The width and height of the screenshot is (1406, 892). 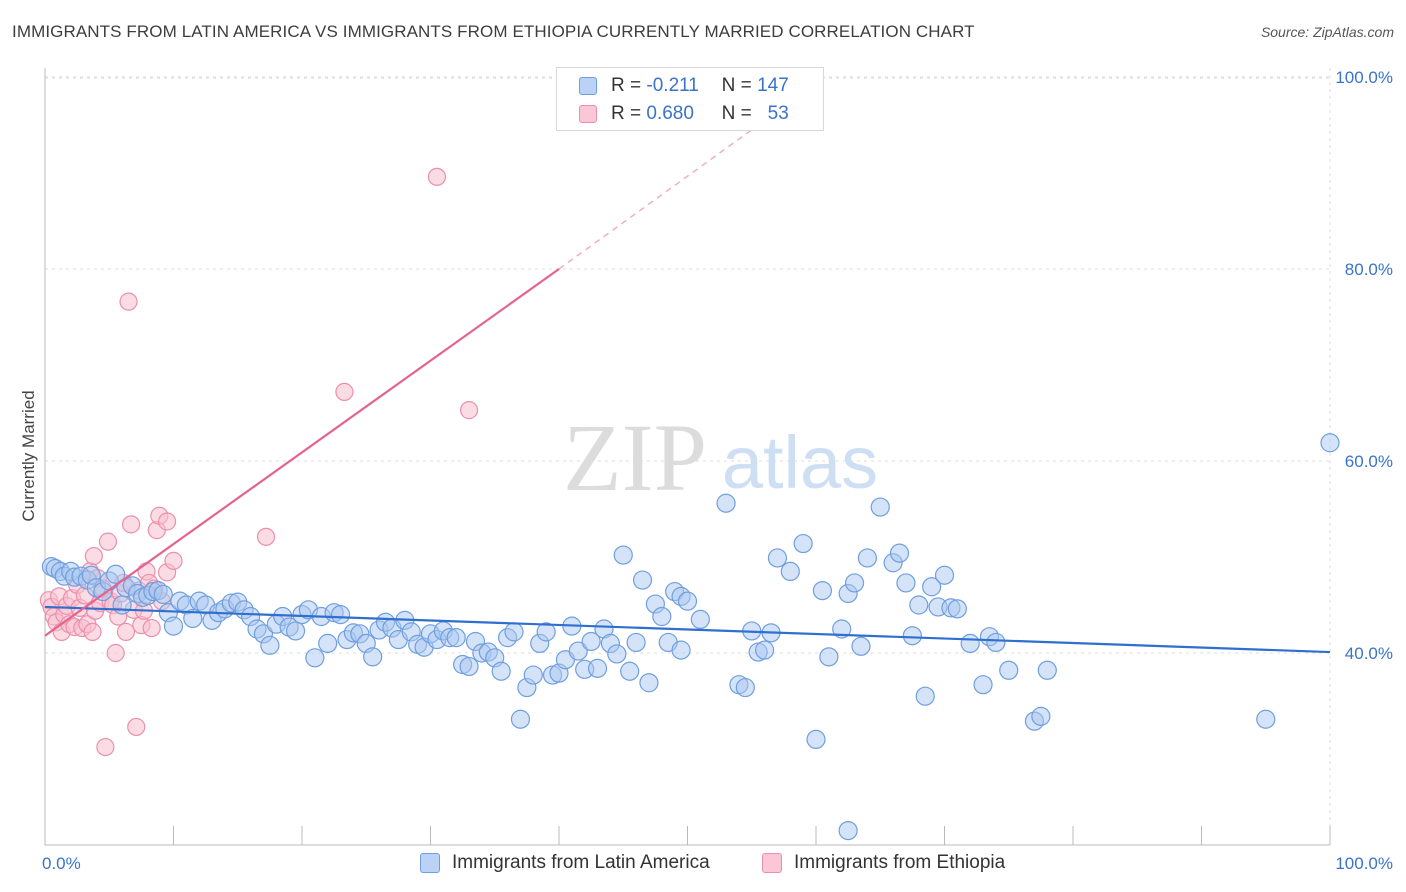 What do you see at coordinates (720, 457) in the screenshot?
I see `watermark: ZIP atlas` at bounding box center [720, 457].